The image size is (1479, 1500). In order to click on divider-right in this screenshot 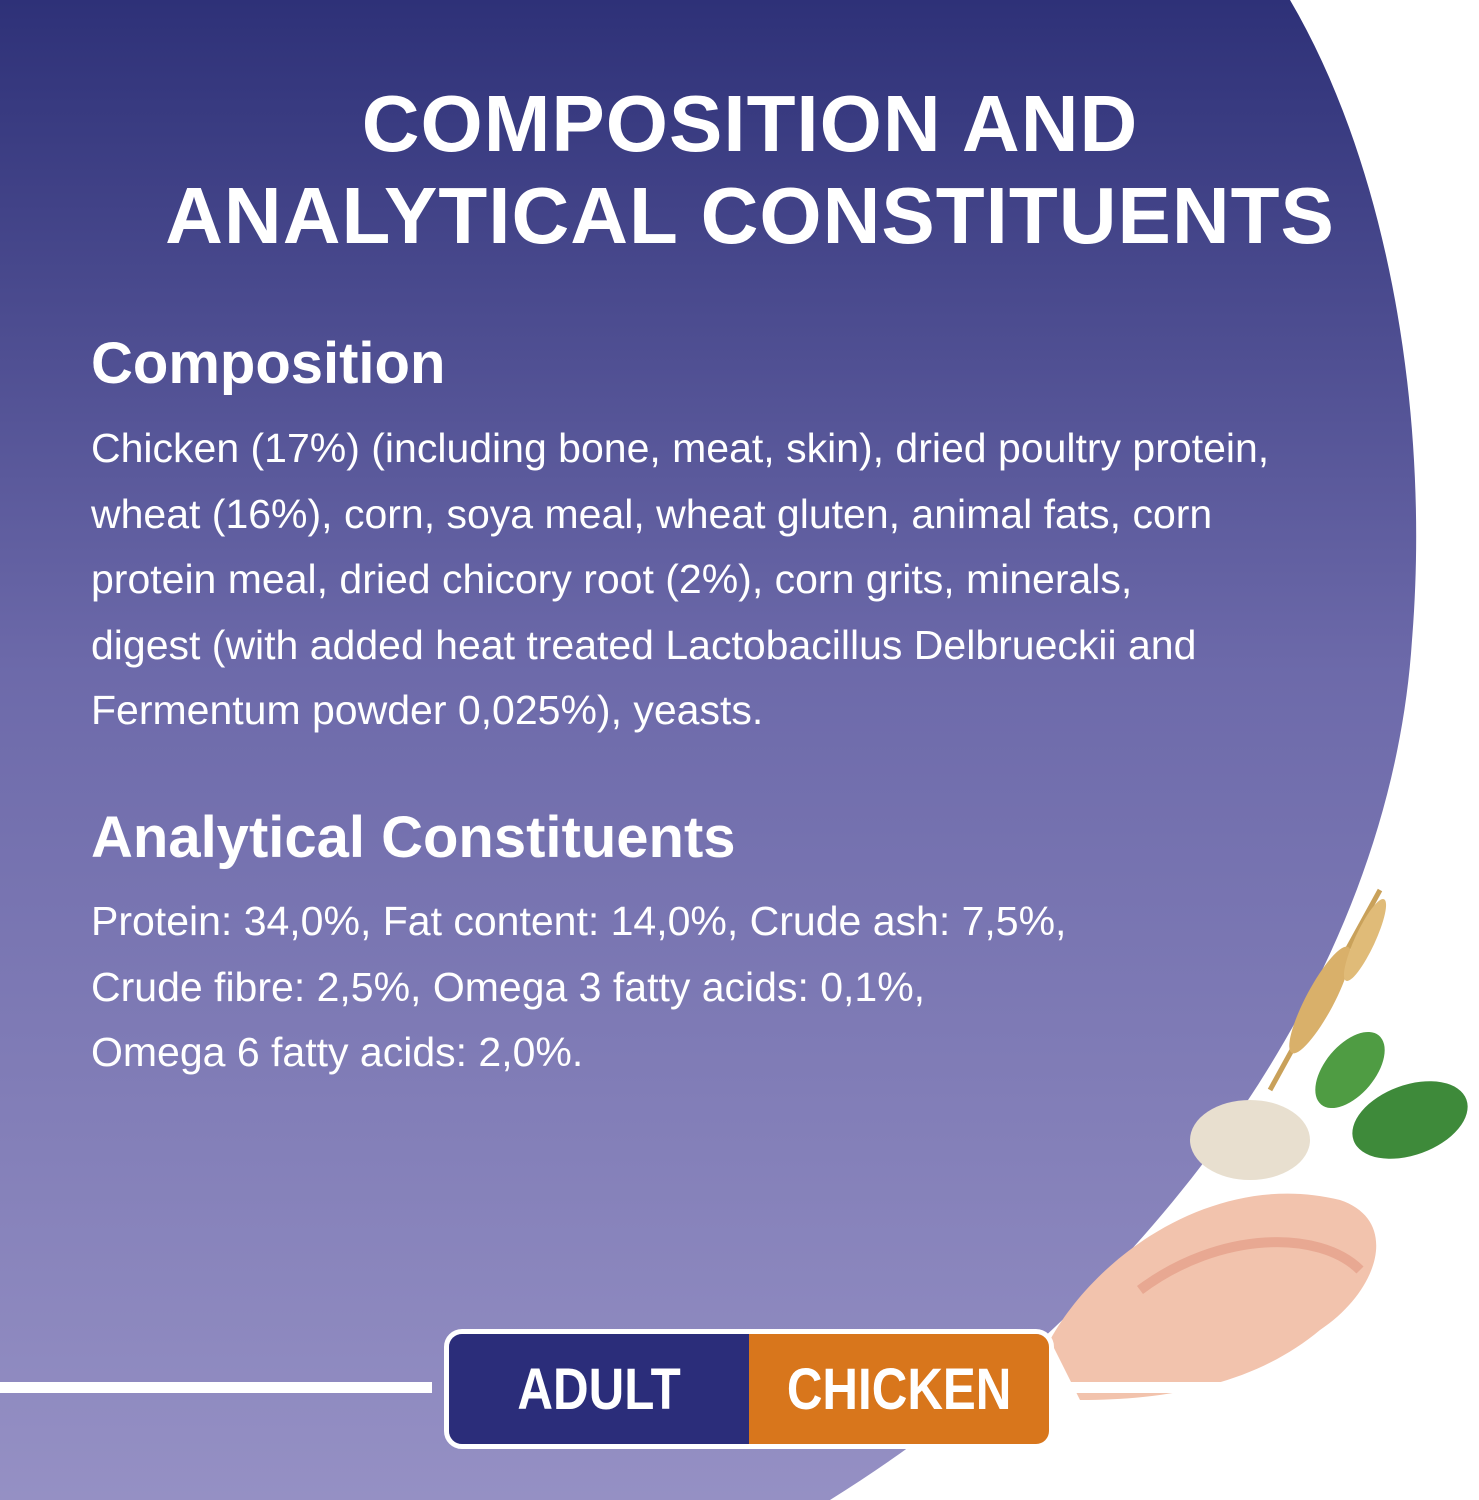, I will do `click(1211, 1387)`.